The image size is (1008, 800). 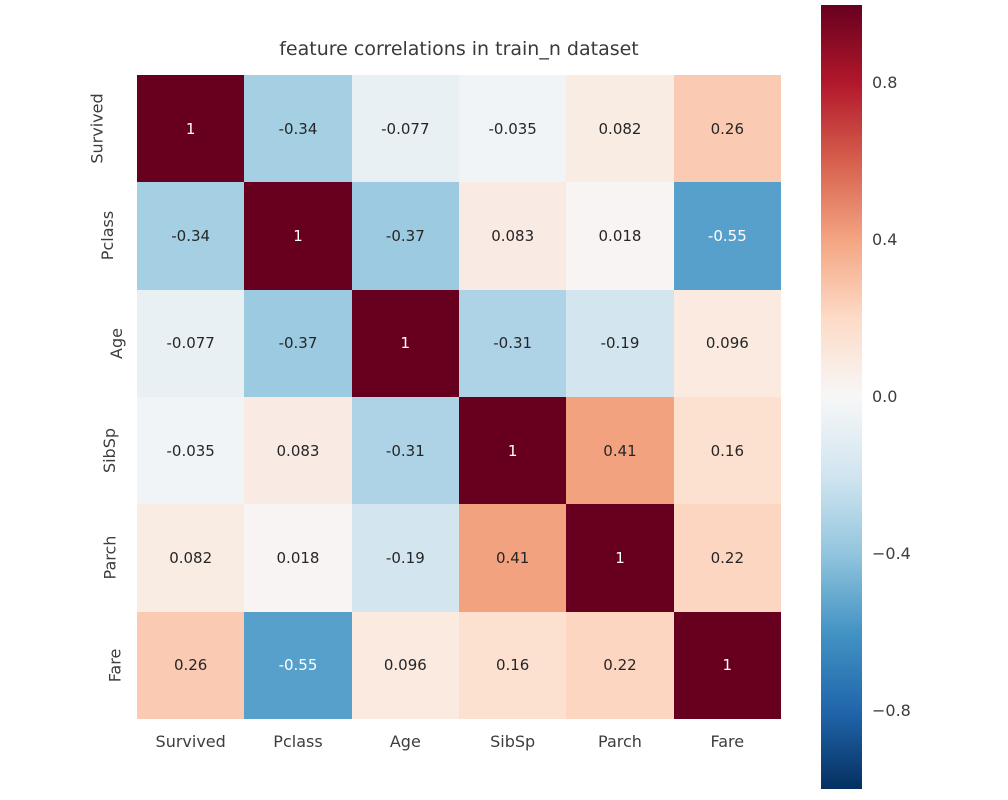 What do you see at coordinates (891, 710) in the screenshot?
I see `colorbar-tick-label: −0.8` at bounding box center [891, 710].